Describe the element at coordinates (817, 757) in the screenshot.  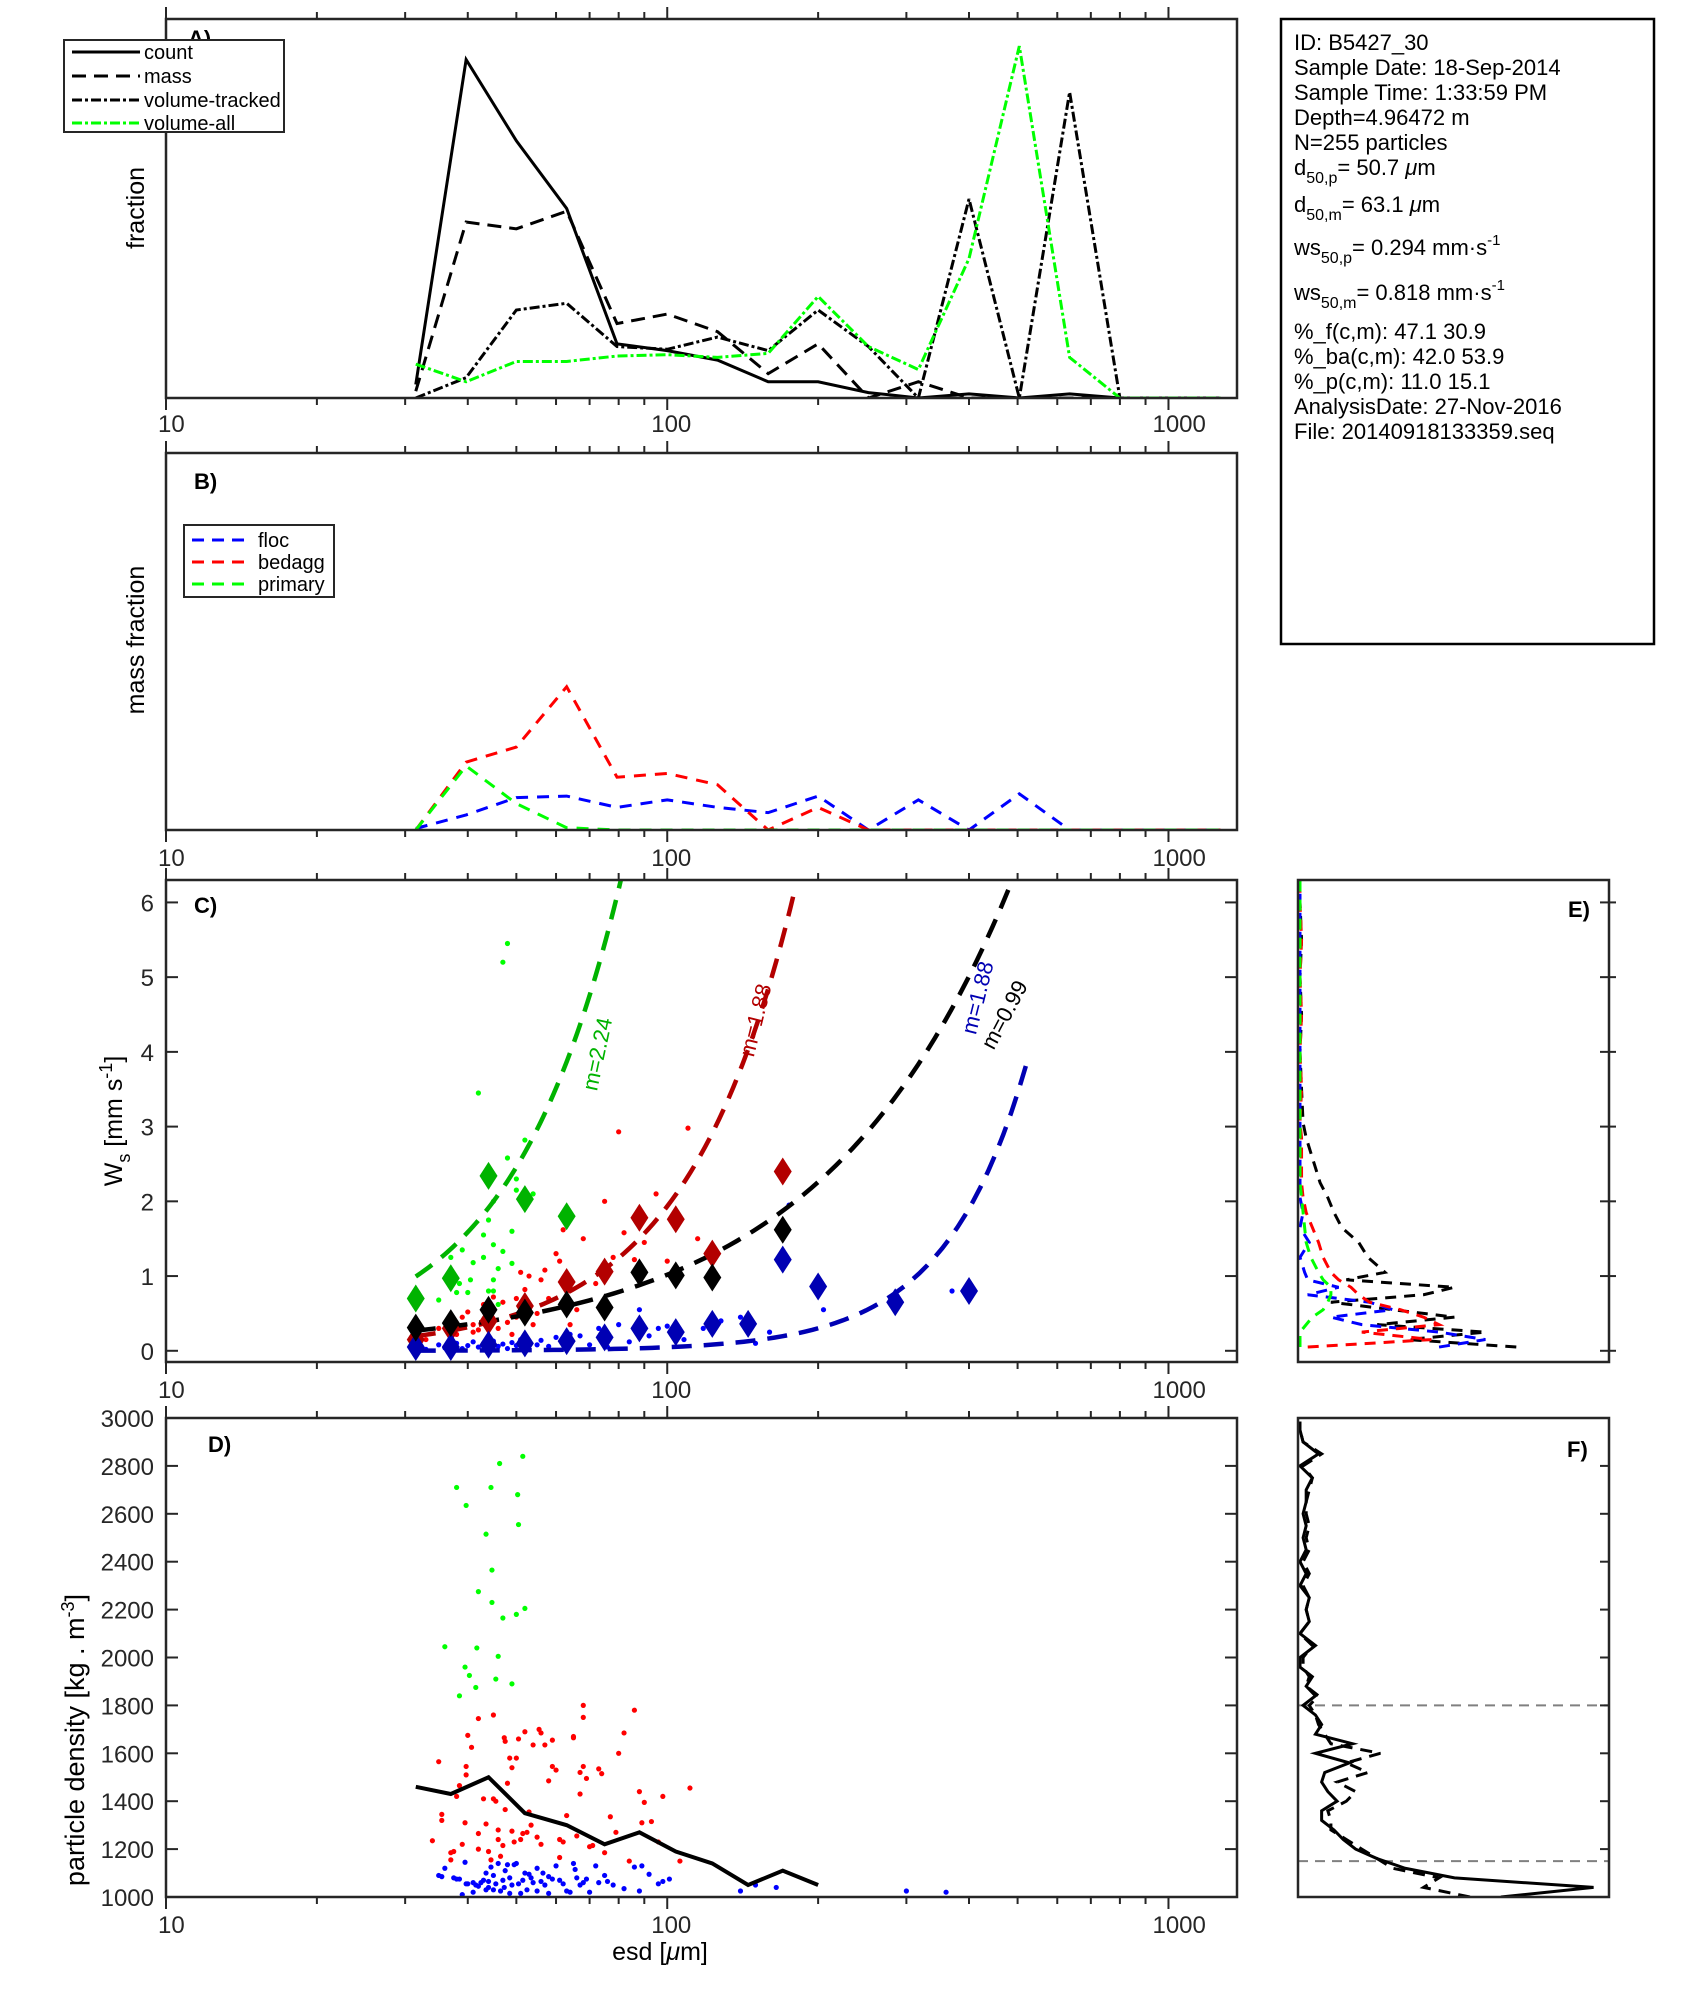
I see `panel-b-marks` at that location.